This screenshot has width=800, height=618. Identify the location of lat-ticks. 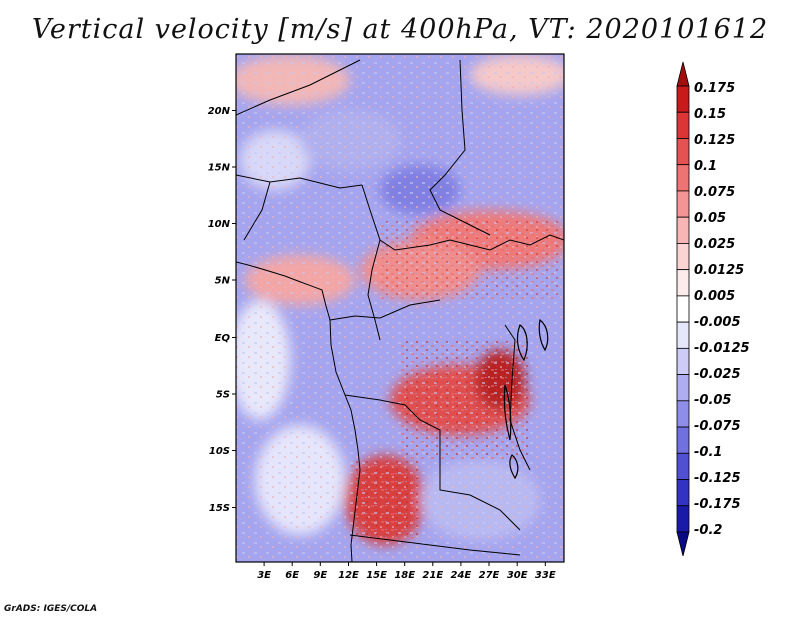
(234, 309).